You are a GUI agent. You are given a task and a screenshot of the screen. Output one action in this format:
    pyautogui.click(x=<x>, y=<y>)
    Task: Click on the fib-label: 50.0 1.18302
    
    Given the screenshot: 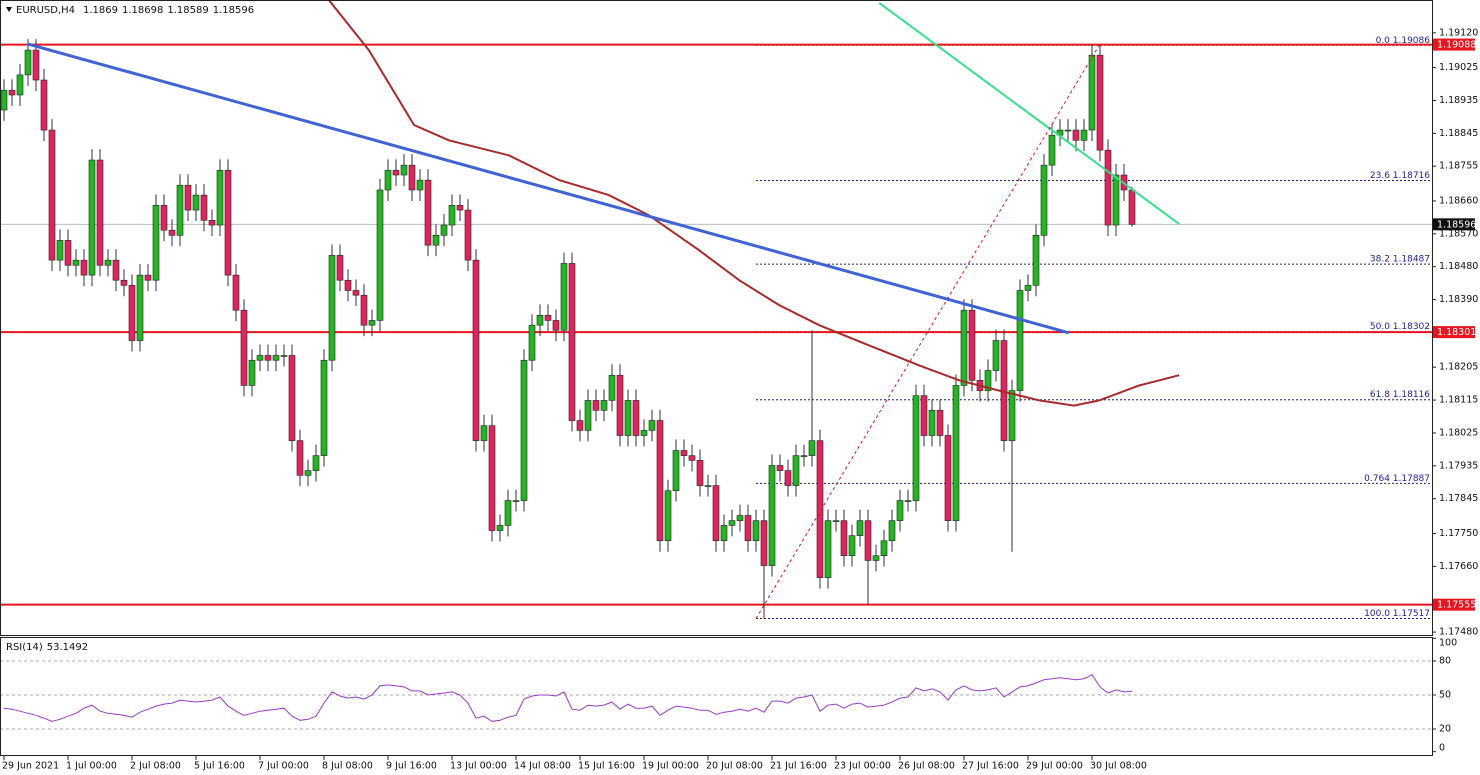 What is the action you would take?
    pyautogui.click(x=1400, y=327)
    